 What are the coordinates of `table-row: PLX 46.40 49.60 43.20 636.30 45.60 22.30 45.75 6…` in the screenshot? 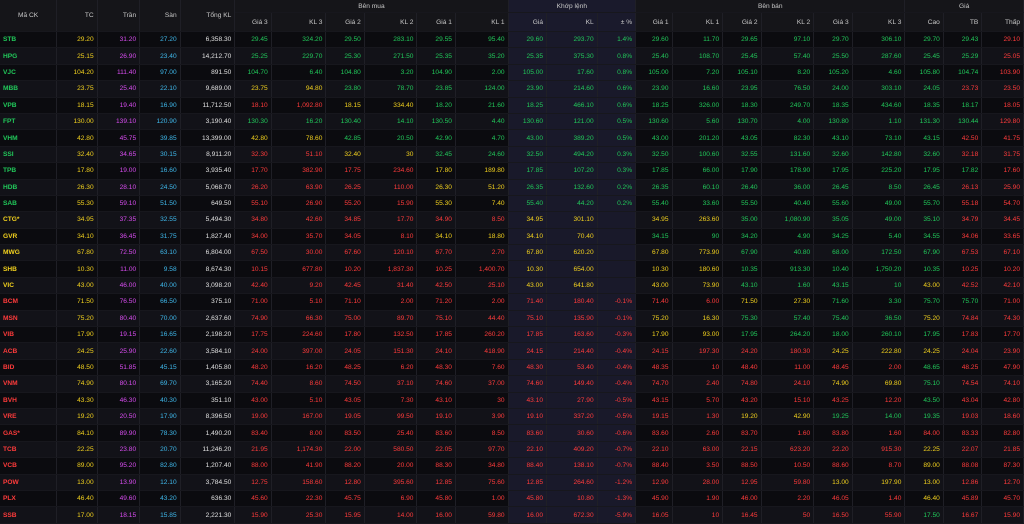 It's located at (512, 499).